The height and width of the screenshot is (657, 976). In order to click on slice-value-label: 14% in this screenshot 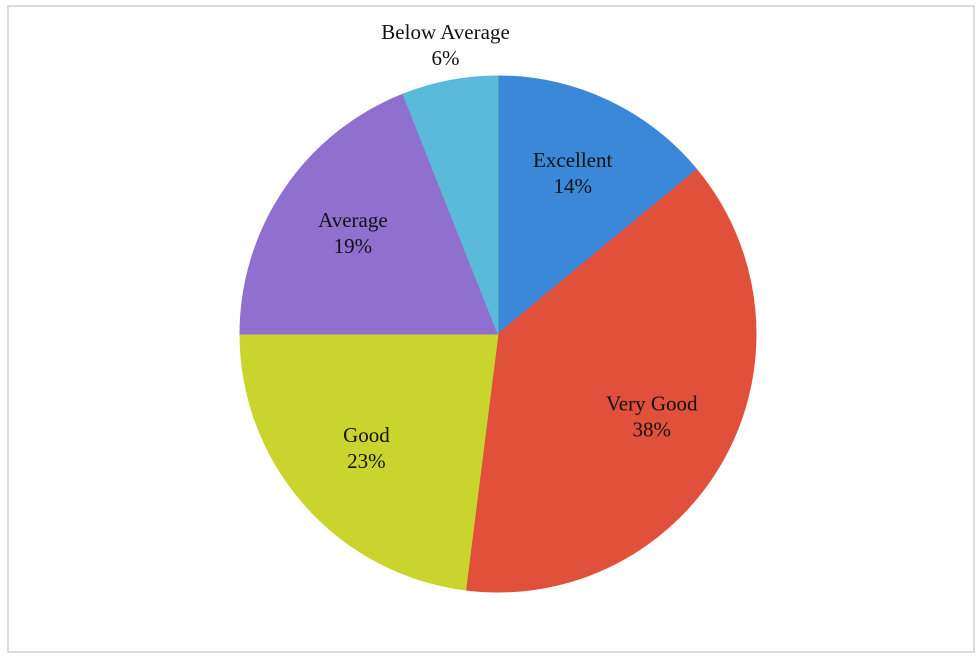, I will do `click(572, 186)`.